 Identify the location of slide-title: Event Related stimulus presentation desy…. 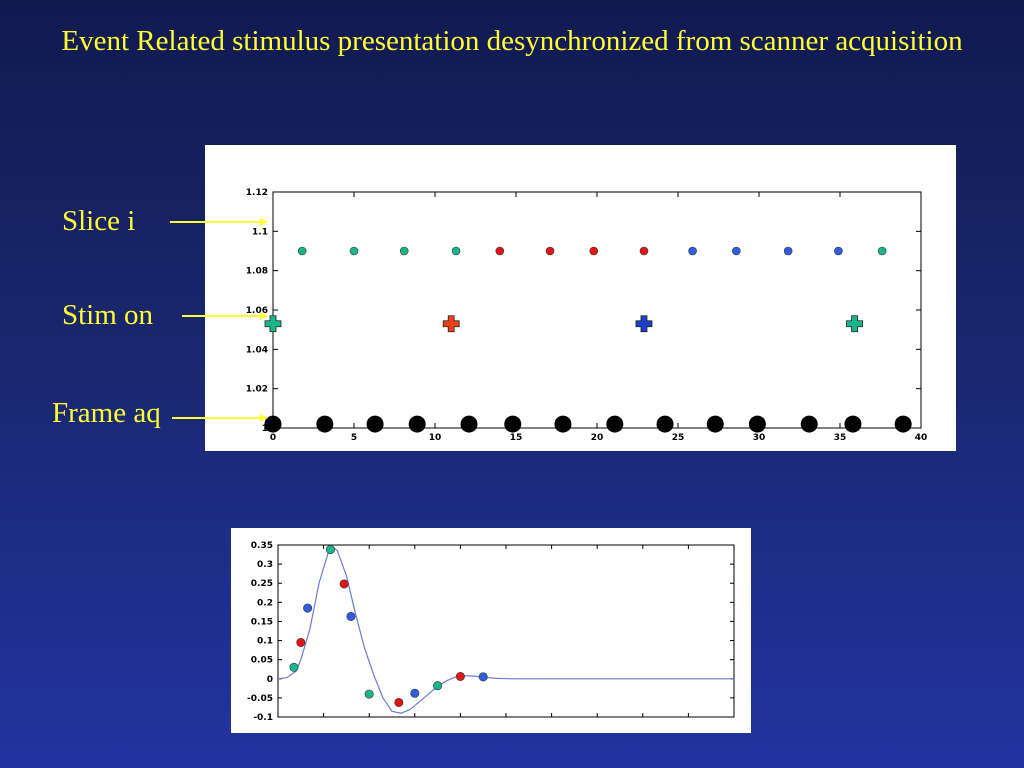
(512, 41).